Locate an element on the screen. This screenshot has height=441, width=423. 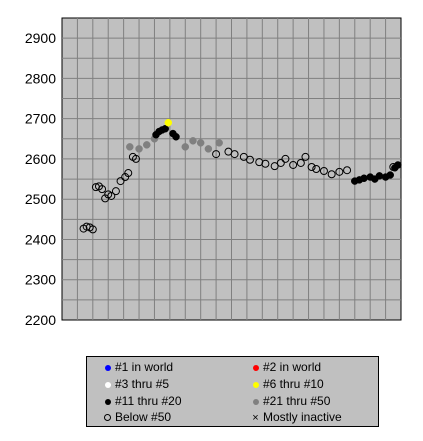
yellow-dot-icon is located at coordinates (255, 384).